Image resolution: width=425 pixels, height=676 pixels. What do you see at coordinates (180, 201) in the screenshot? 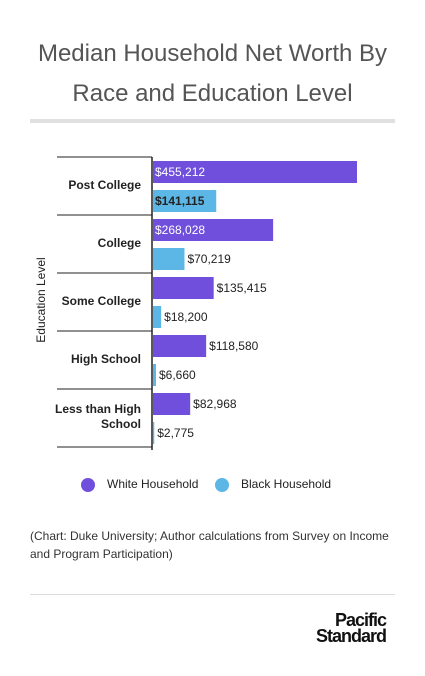
I see `value-label: $141,115` at bounding box center [180, 201].